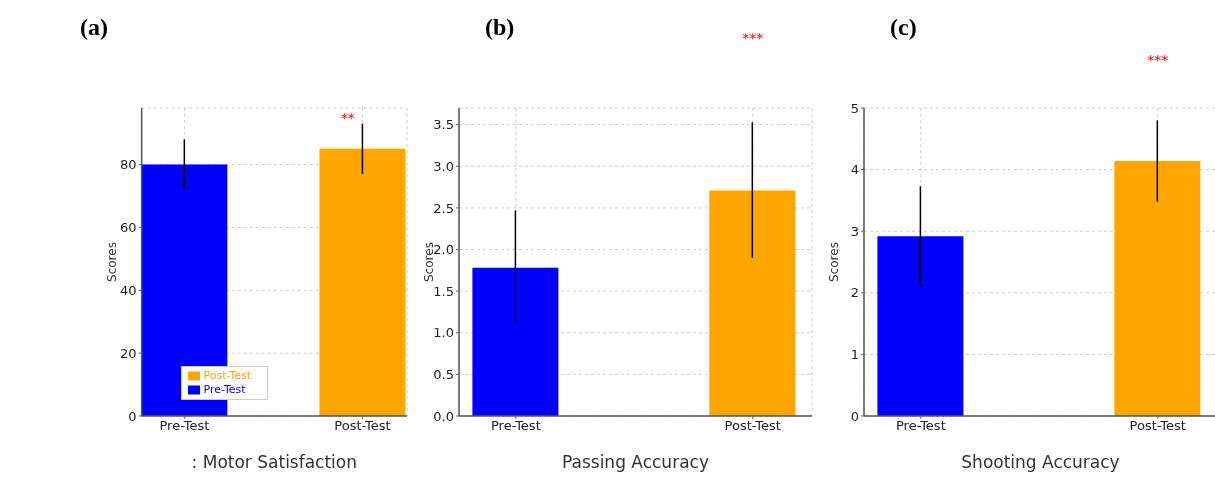 This screenshot has height=478, width=1215. What do you see at coordinates (443, 208) in the screenshot?
I see `y-tick-label: 2.5` at bounding box center [443, 208].